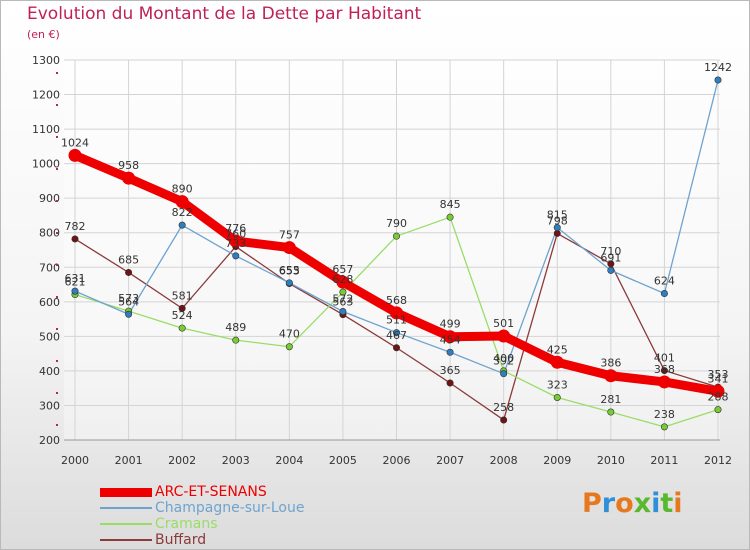 The width and height of the screenshot is (750, 550). Describe the element at coordinates (46, 60) in the screenshot. I see `y-tick-label: 1300` at that location.